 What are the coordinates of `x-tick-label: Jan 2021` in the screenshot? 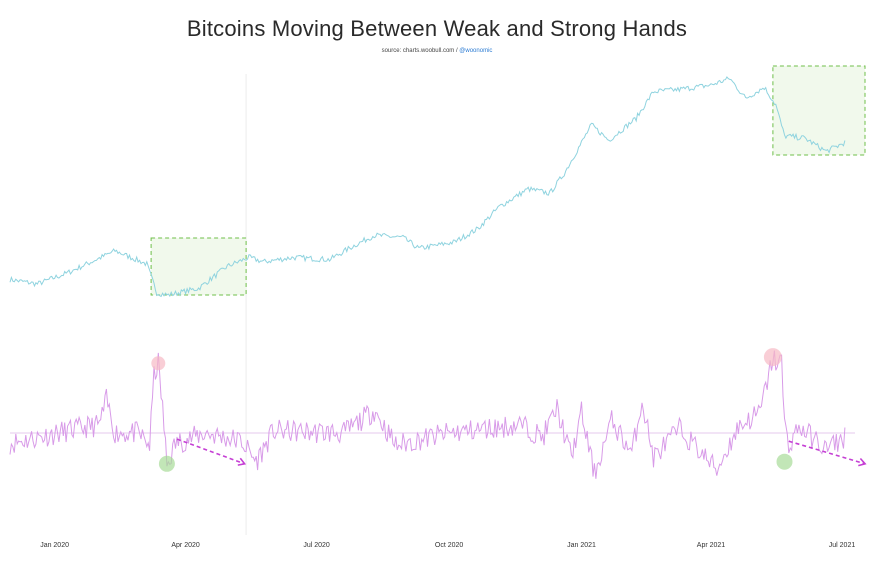 It's located at (581, 545).